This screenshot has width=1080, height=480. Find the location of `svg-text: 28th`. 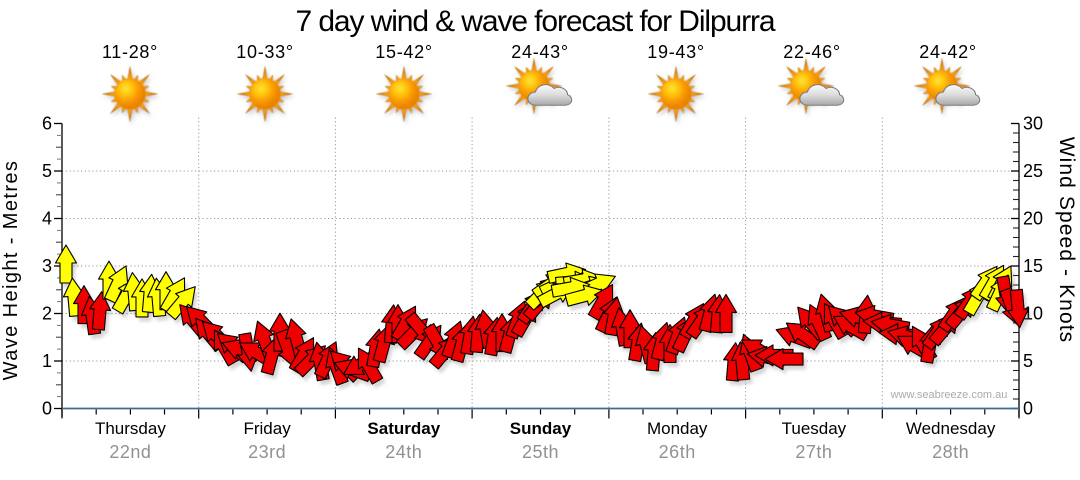

svg-text: 28th is located at coordinates (950, 452).